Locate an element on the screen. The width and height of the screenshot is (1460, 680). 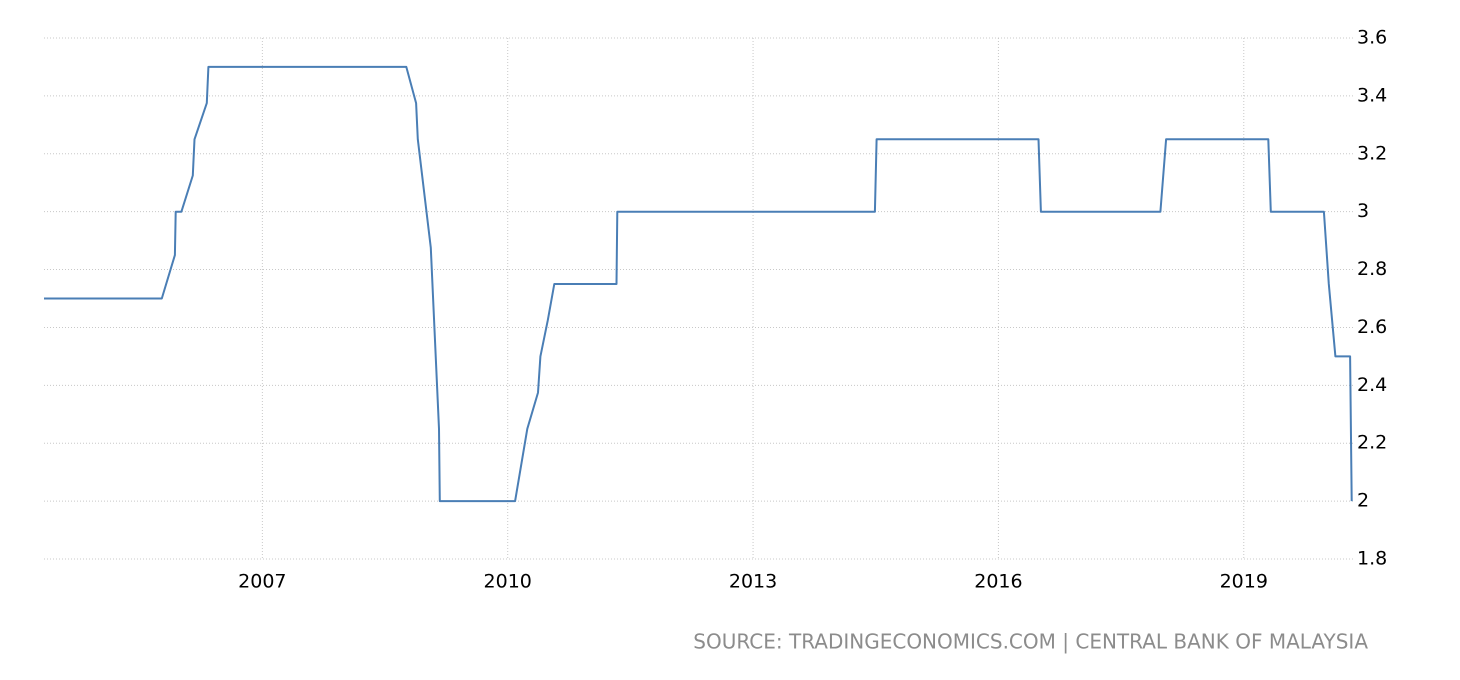
y-tick-label: 3 is located at coordinates (1363, 211).